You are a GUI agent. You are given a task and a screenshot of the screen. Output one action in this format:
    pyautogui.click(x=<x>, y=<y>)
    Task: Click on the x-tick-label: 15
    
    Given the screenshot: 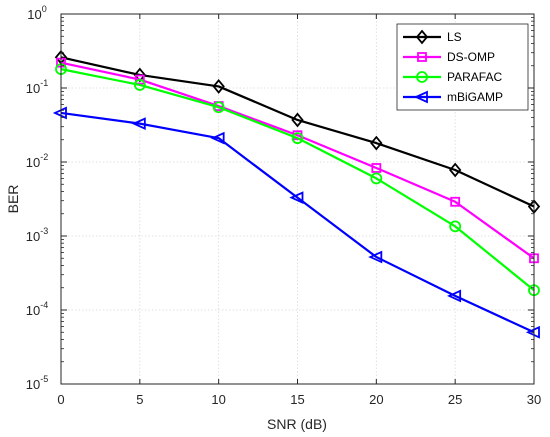 What is the action you would take?
    pyautogui.click(x=297, y=399)
    